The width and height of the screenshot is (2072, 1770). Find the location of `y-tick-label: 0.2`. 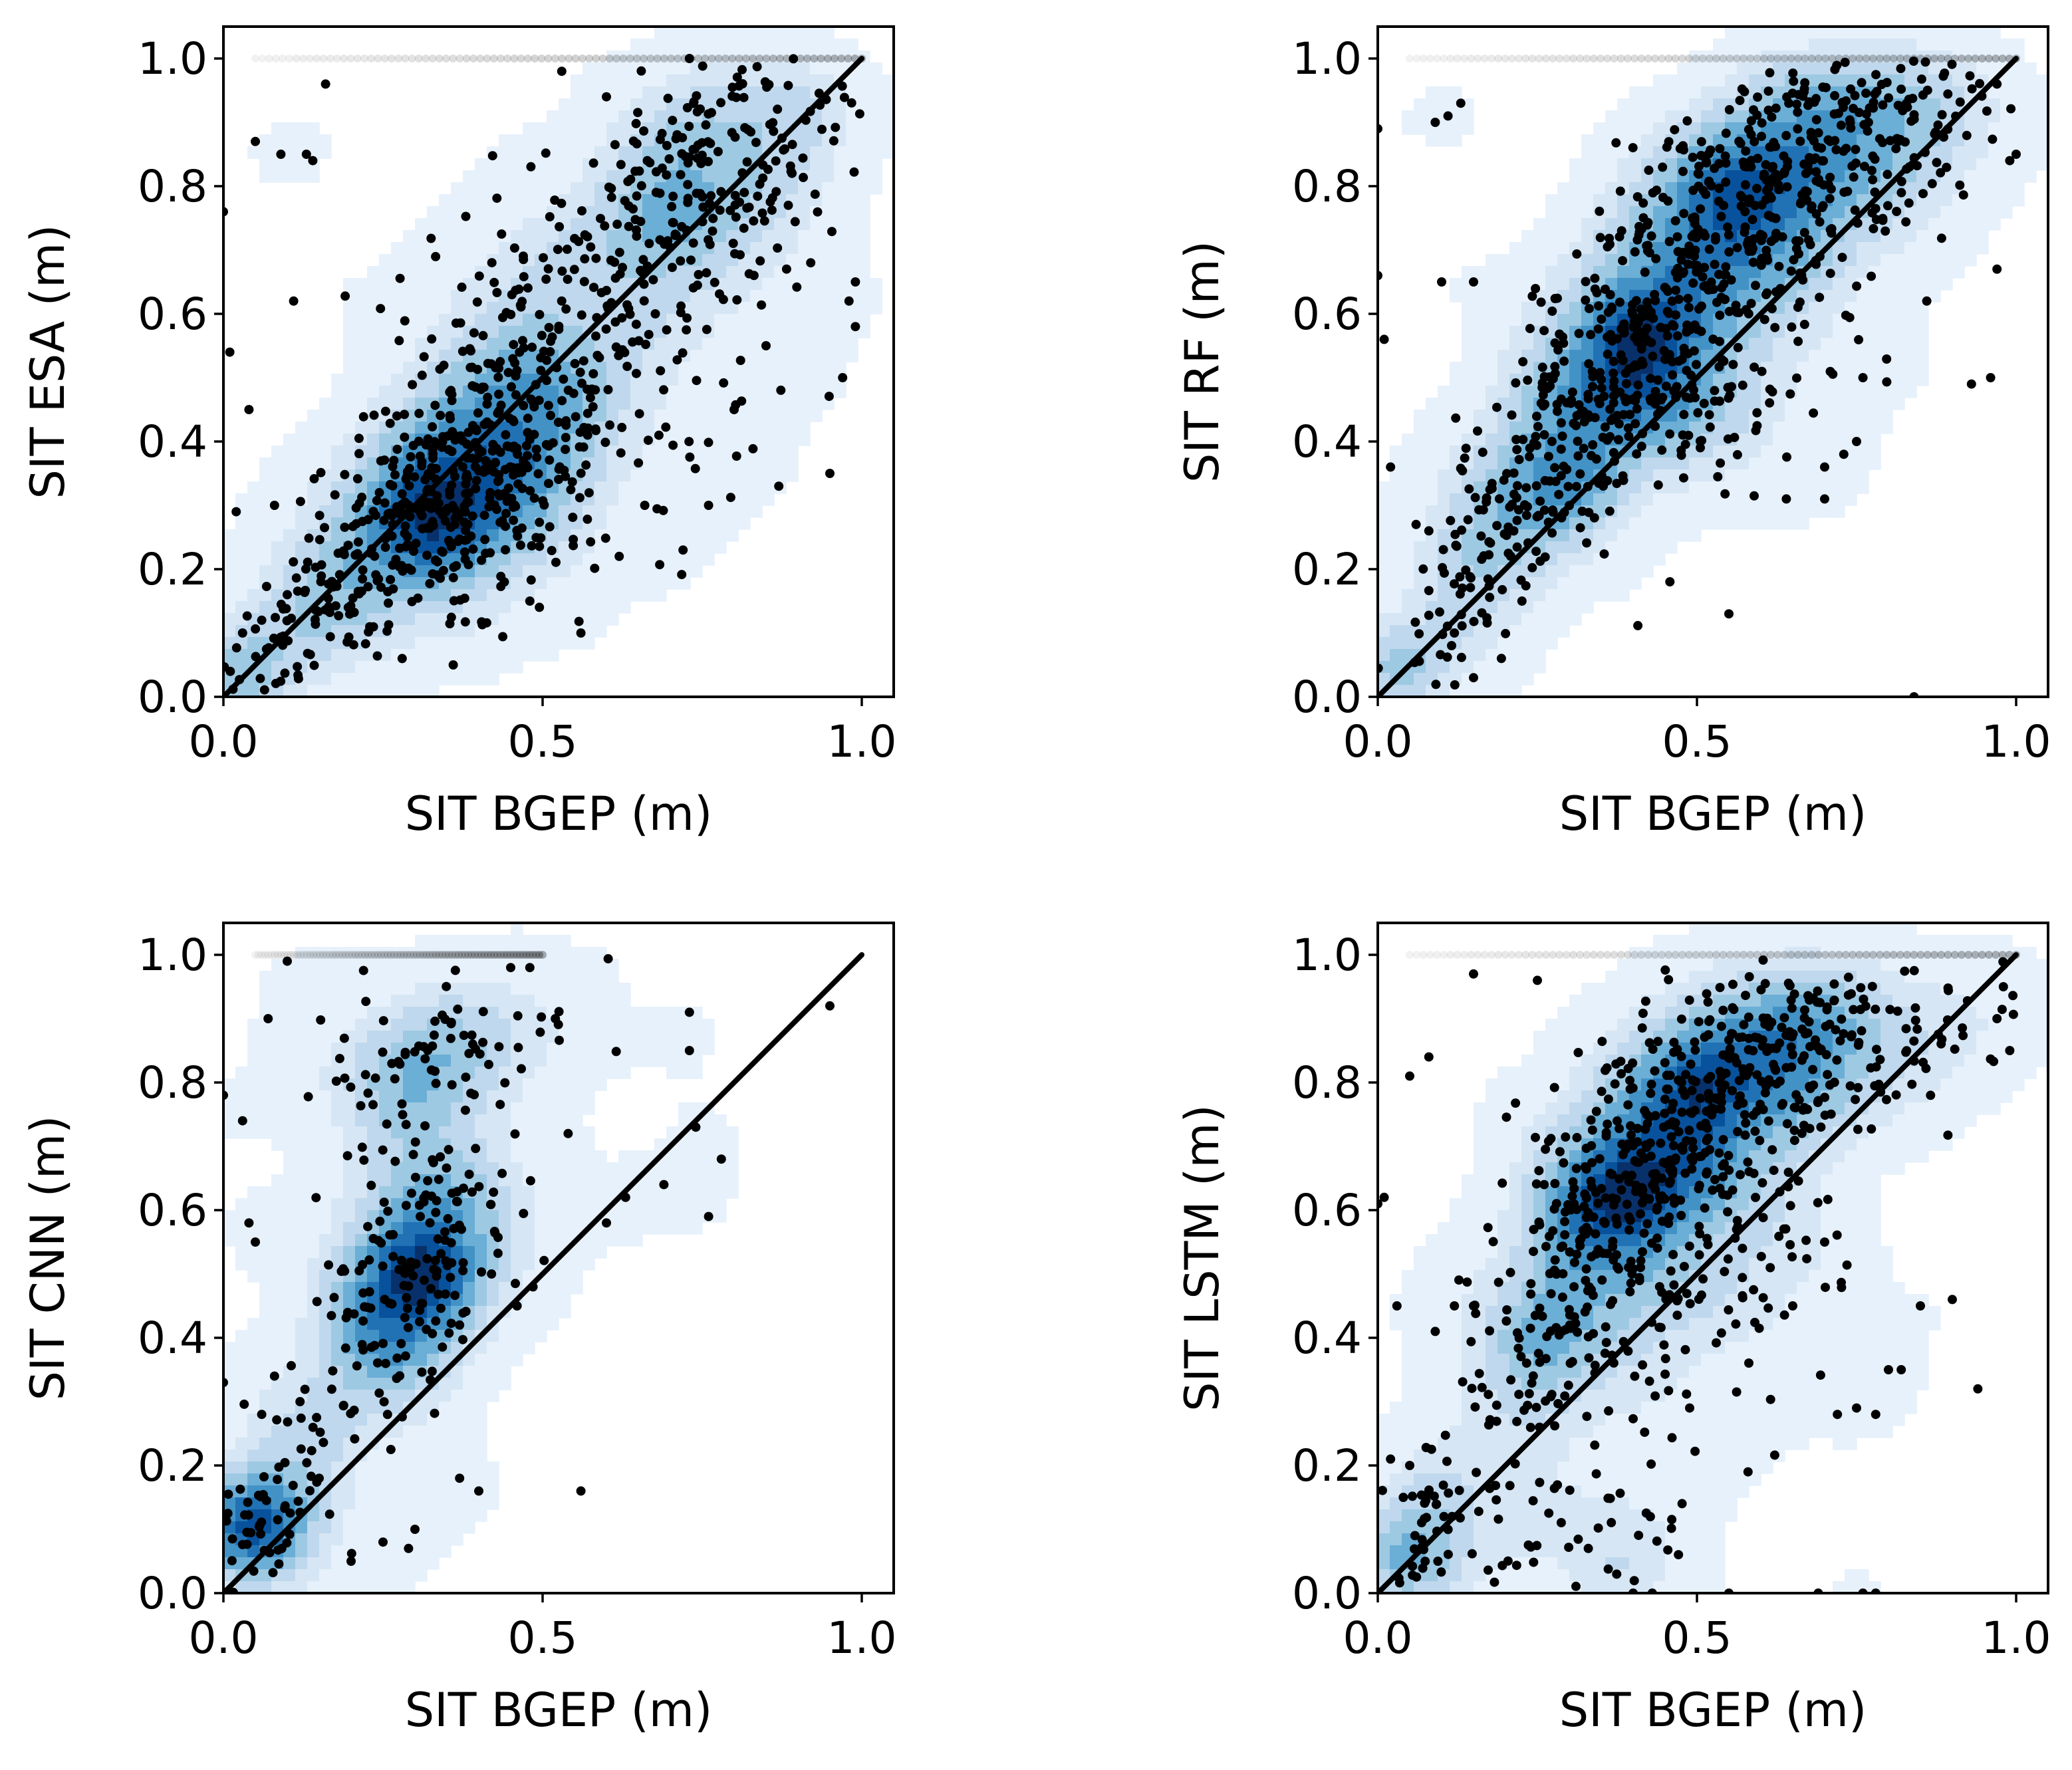

y-tick-label: 0.2 is located at coordinates (1327, 569).